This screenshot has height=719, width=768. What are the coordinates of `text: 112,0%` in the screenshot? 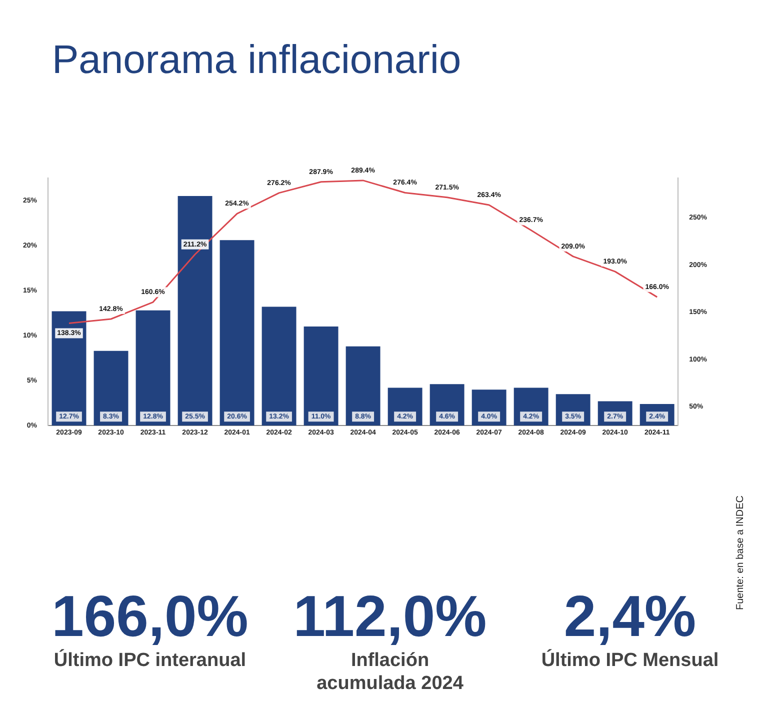 It's located at (390, 616).